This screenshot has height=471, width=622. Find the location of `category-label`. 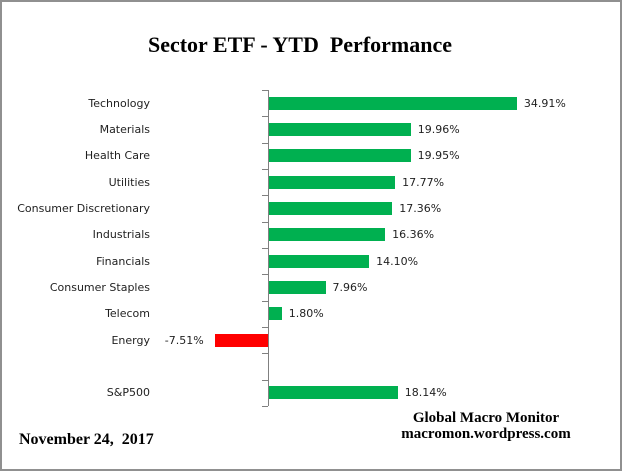

category-label is located at coordinates (76, 366).